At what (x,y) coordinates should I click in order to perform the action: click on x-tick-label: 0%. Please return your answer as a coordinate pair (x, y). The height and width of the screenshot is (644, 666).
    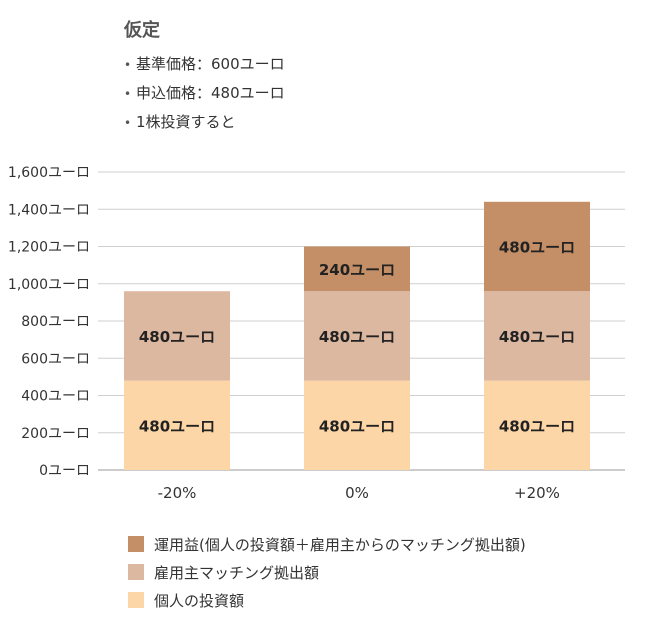
    Looking at the image, I should click on (357, 493).